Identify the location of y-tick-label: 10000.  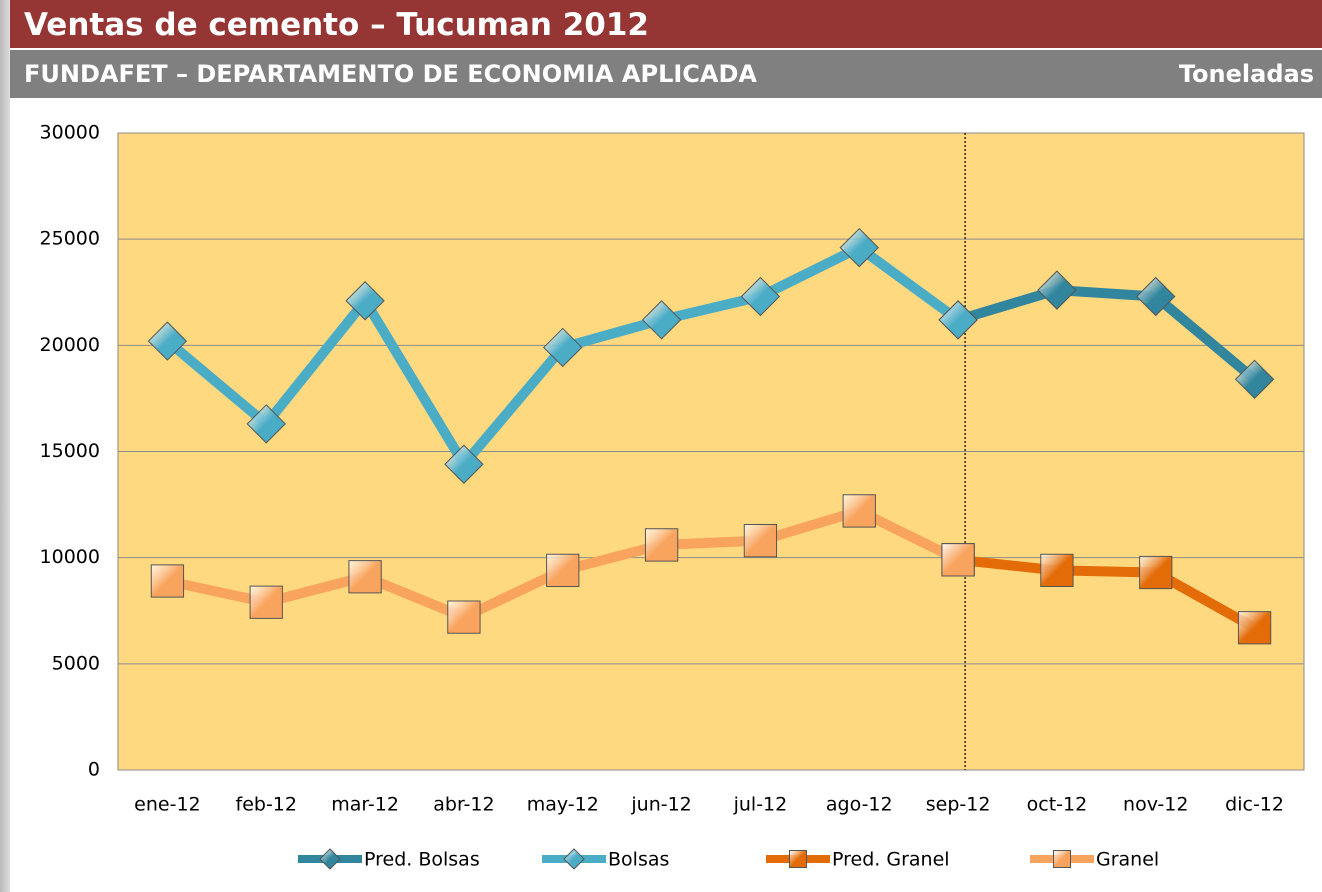
(70, 557).